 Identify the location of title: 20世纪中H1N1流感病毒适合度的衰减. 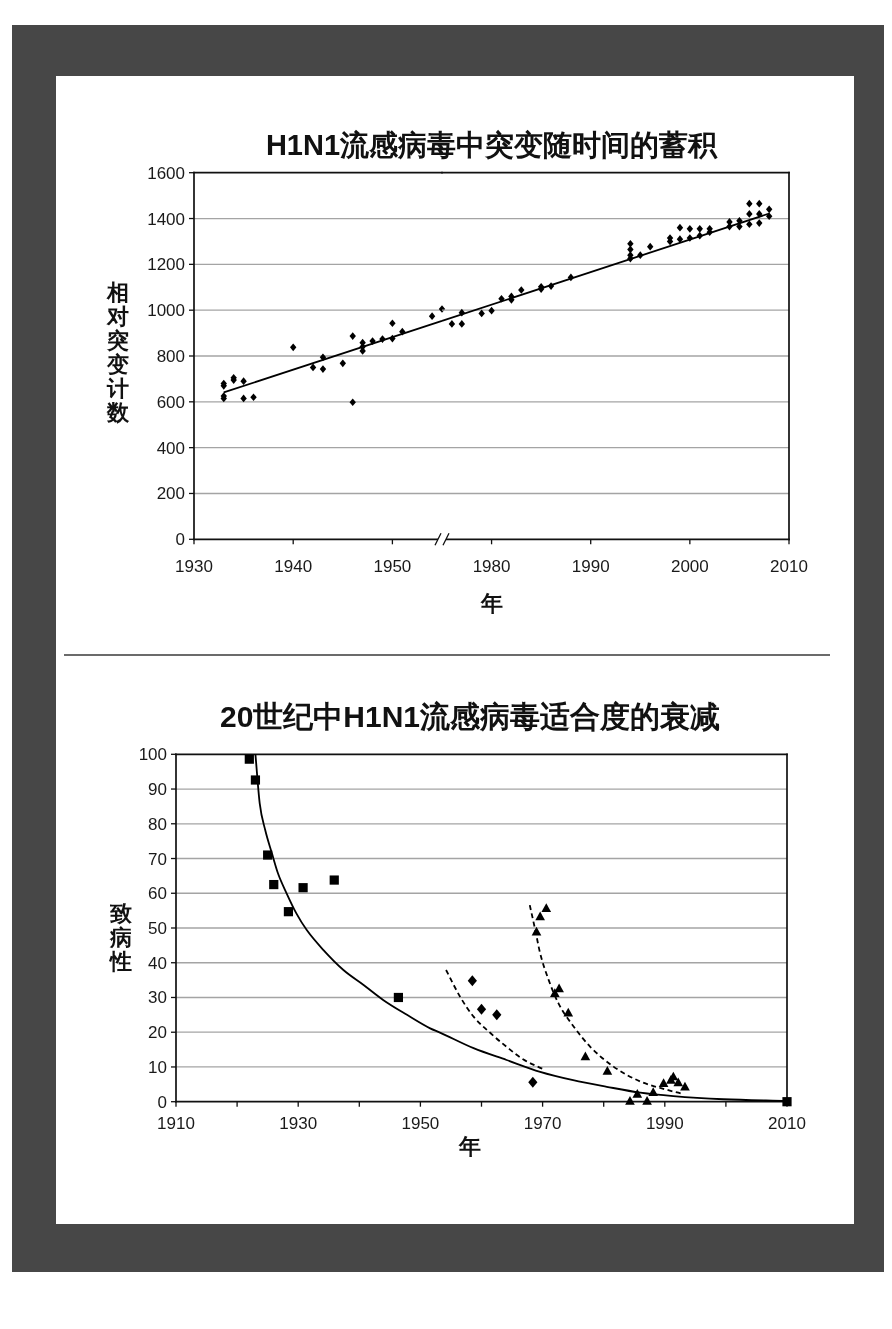
(470, 716).